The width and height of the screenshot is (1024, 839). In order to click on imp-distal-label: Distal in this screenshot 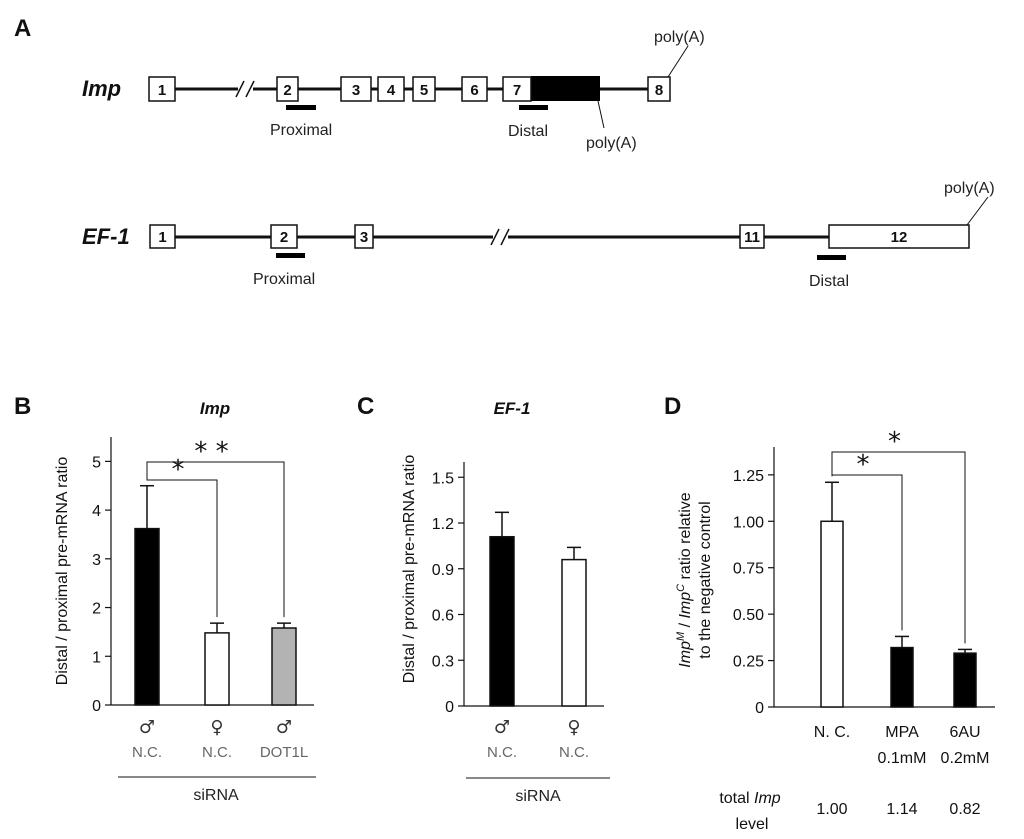, I will do `click(528, 131)`.